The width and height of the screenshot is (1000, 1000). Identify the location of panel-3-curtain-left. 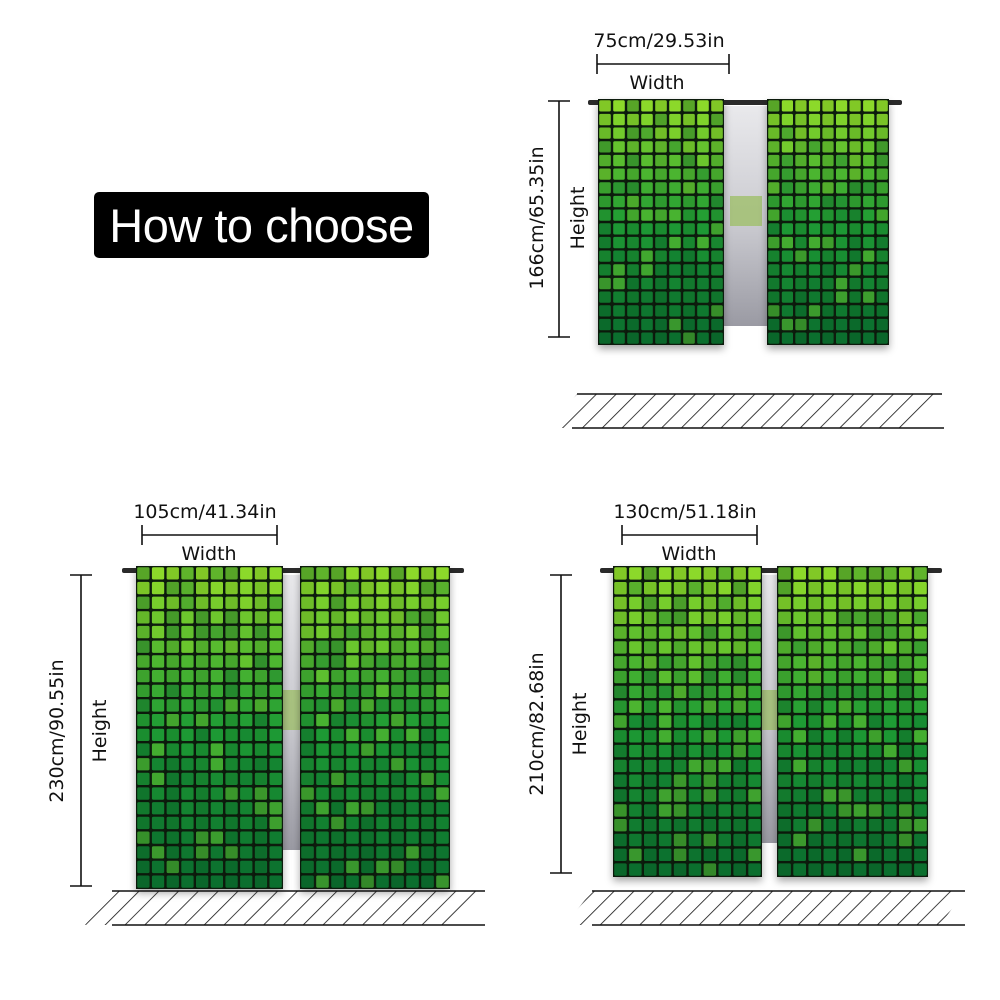
(687, 721).